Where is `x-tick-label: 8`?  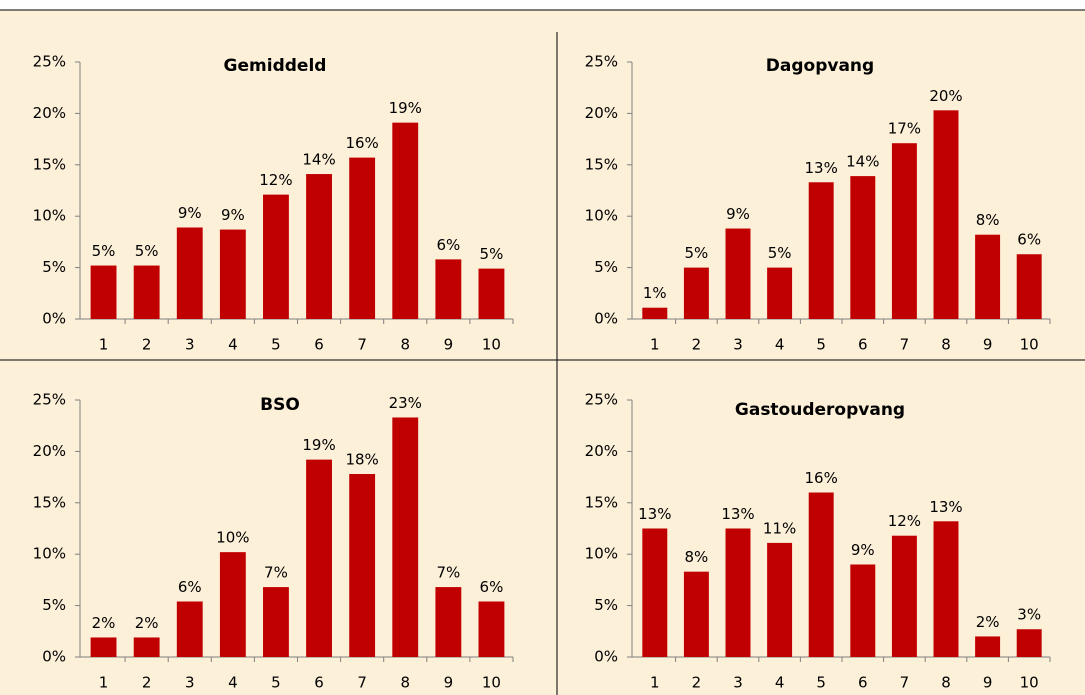 x-tick-label: 8 is located at coordinates (946, 683).